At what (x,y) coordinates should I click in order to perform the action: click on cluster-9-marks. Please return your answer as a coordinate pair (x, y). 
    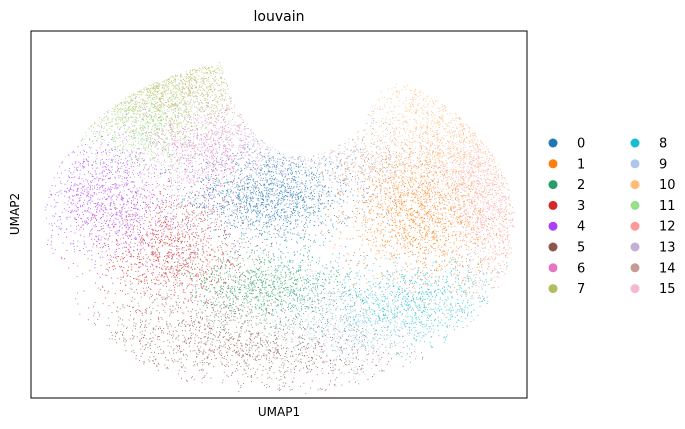
    Looking at the image, I should click on (334, 322).